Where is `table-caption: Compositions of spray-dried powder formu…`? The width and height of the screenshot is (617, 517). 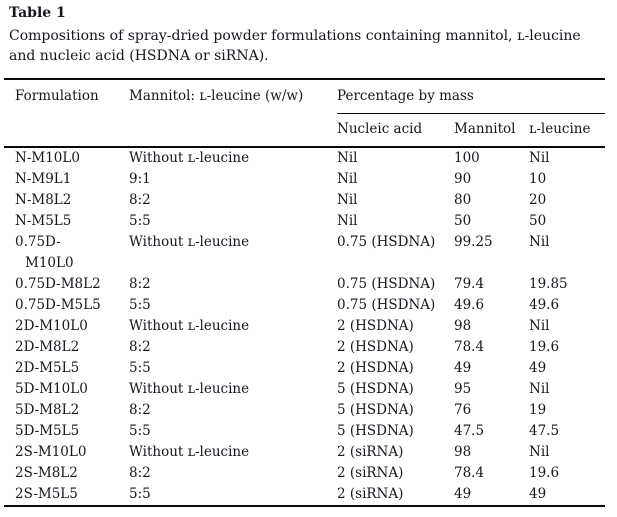
table-caption: Compositions of spray-dried powder formu… is located at coordinates (295, 46).